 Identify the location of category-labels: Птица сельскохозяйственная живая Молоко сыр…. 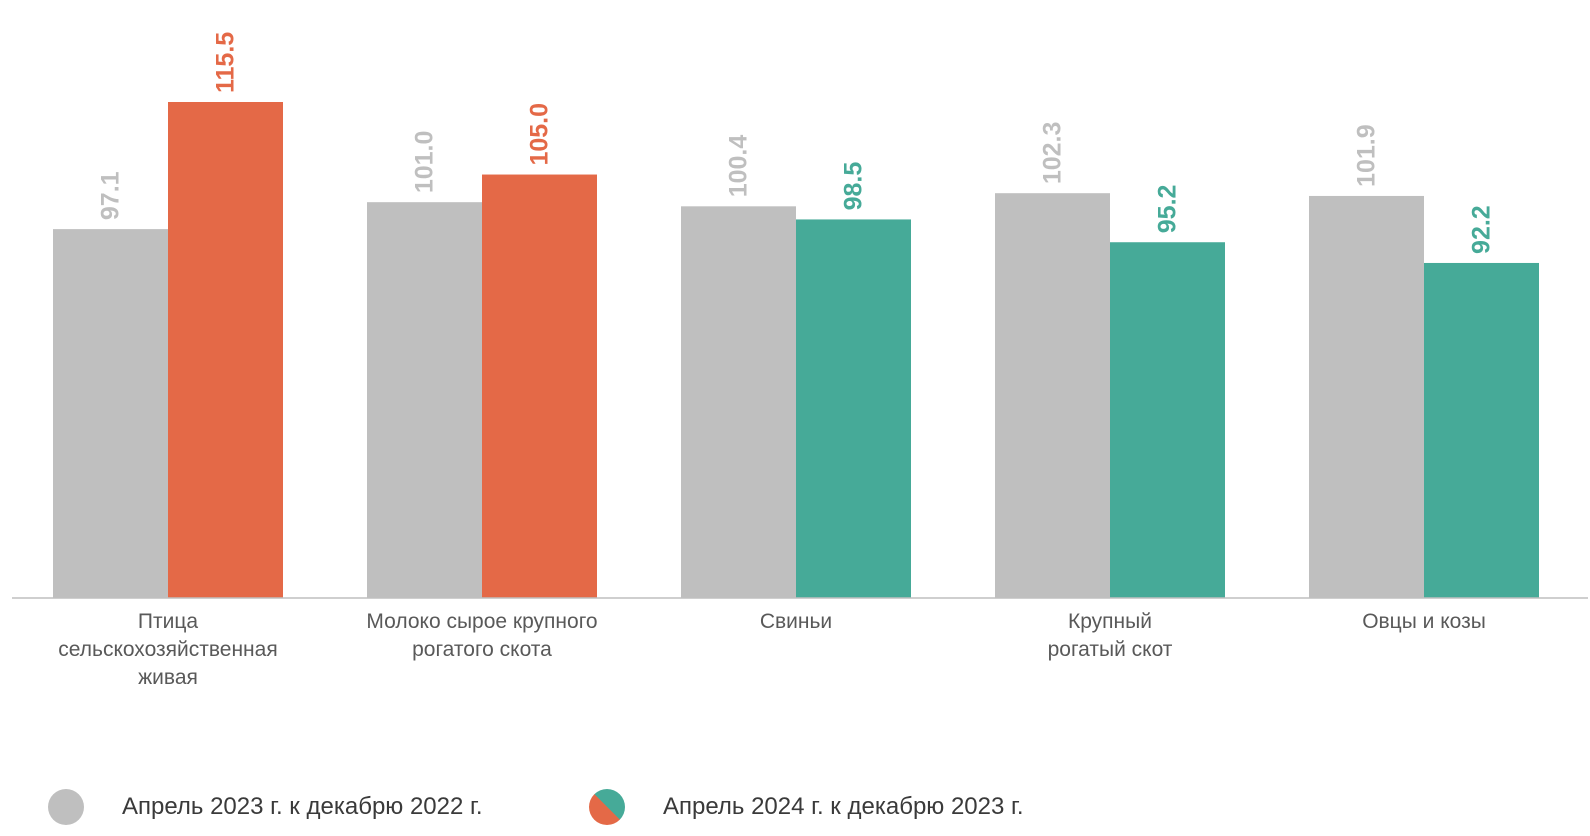
(772, 649).